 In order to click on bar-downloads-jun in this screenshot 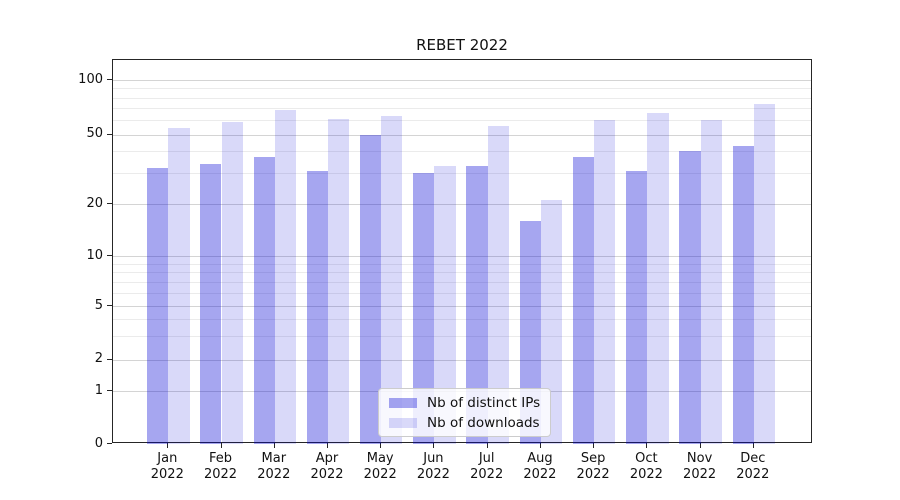, I will do `click(445, 305)`.